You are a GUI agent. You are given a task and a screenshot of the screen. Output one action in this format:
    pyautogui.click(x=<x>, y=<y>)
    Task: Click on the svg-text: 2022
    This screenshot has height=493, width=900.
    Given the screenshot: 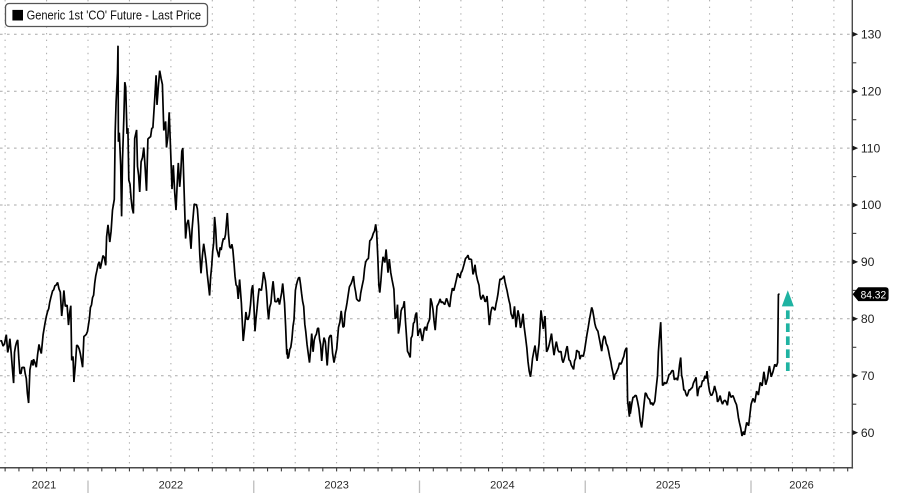 What is the action you would take?
    pyautogui.click(x=171, y=486)
    